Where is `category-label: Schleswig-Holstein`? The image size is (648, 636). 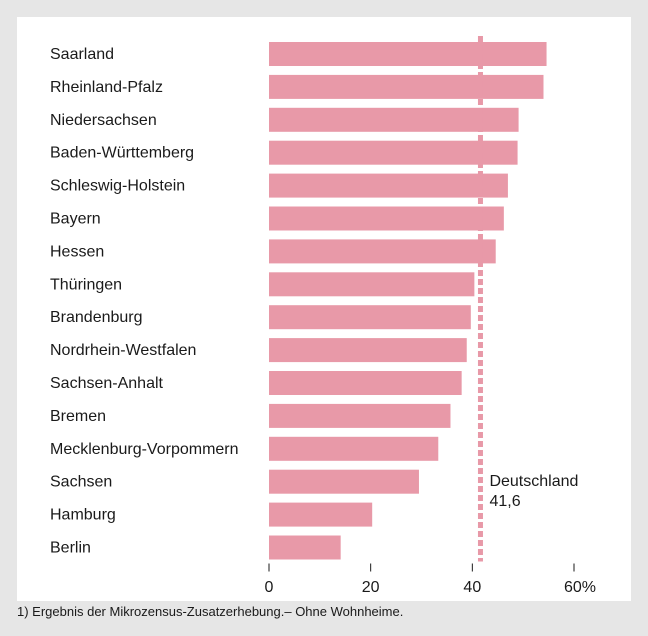 category-label: Schleswig-Holstein is located at coordinates (117, 186).